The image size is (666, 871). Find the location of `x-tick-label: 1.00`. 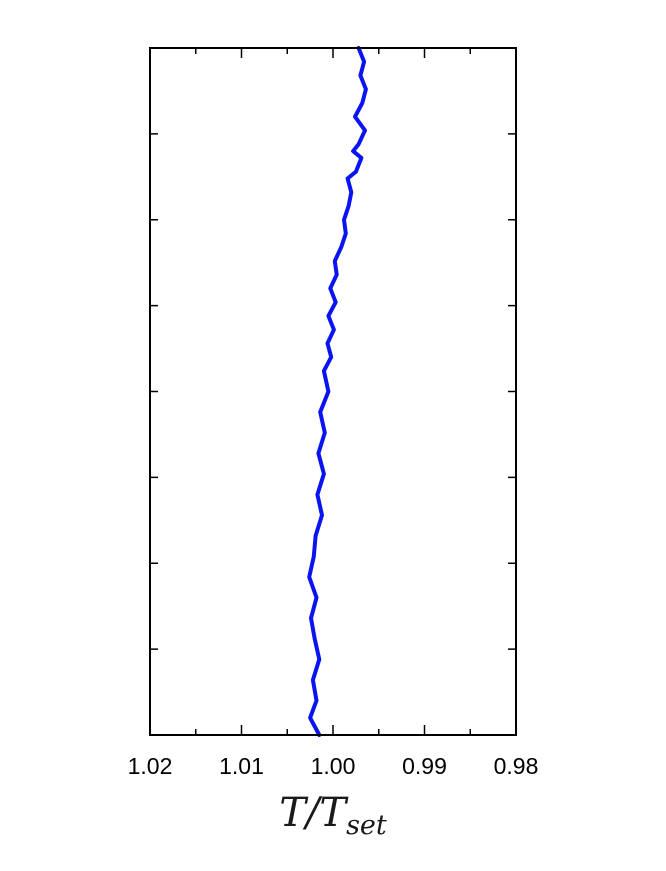

x-tick-label: 1.00 is located at coordinates (333, 766).